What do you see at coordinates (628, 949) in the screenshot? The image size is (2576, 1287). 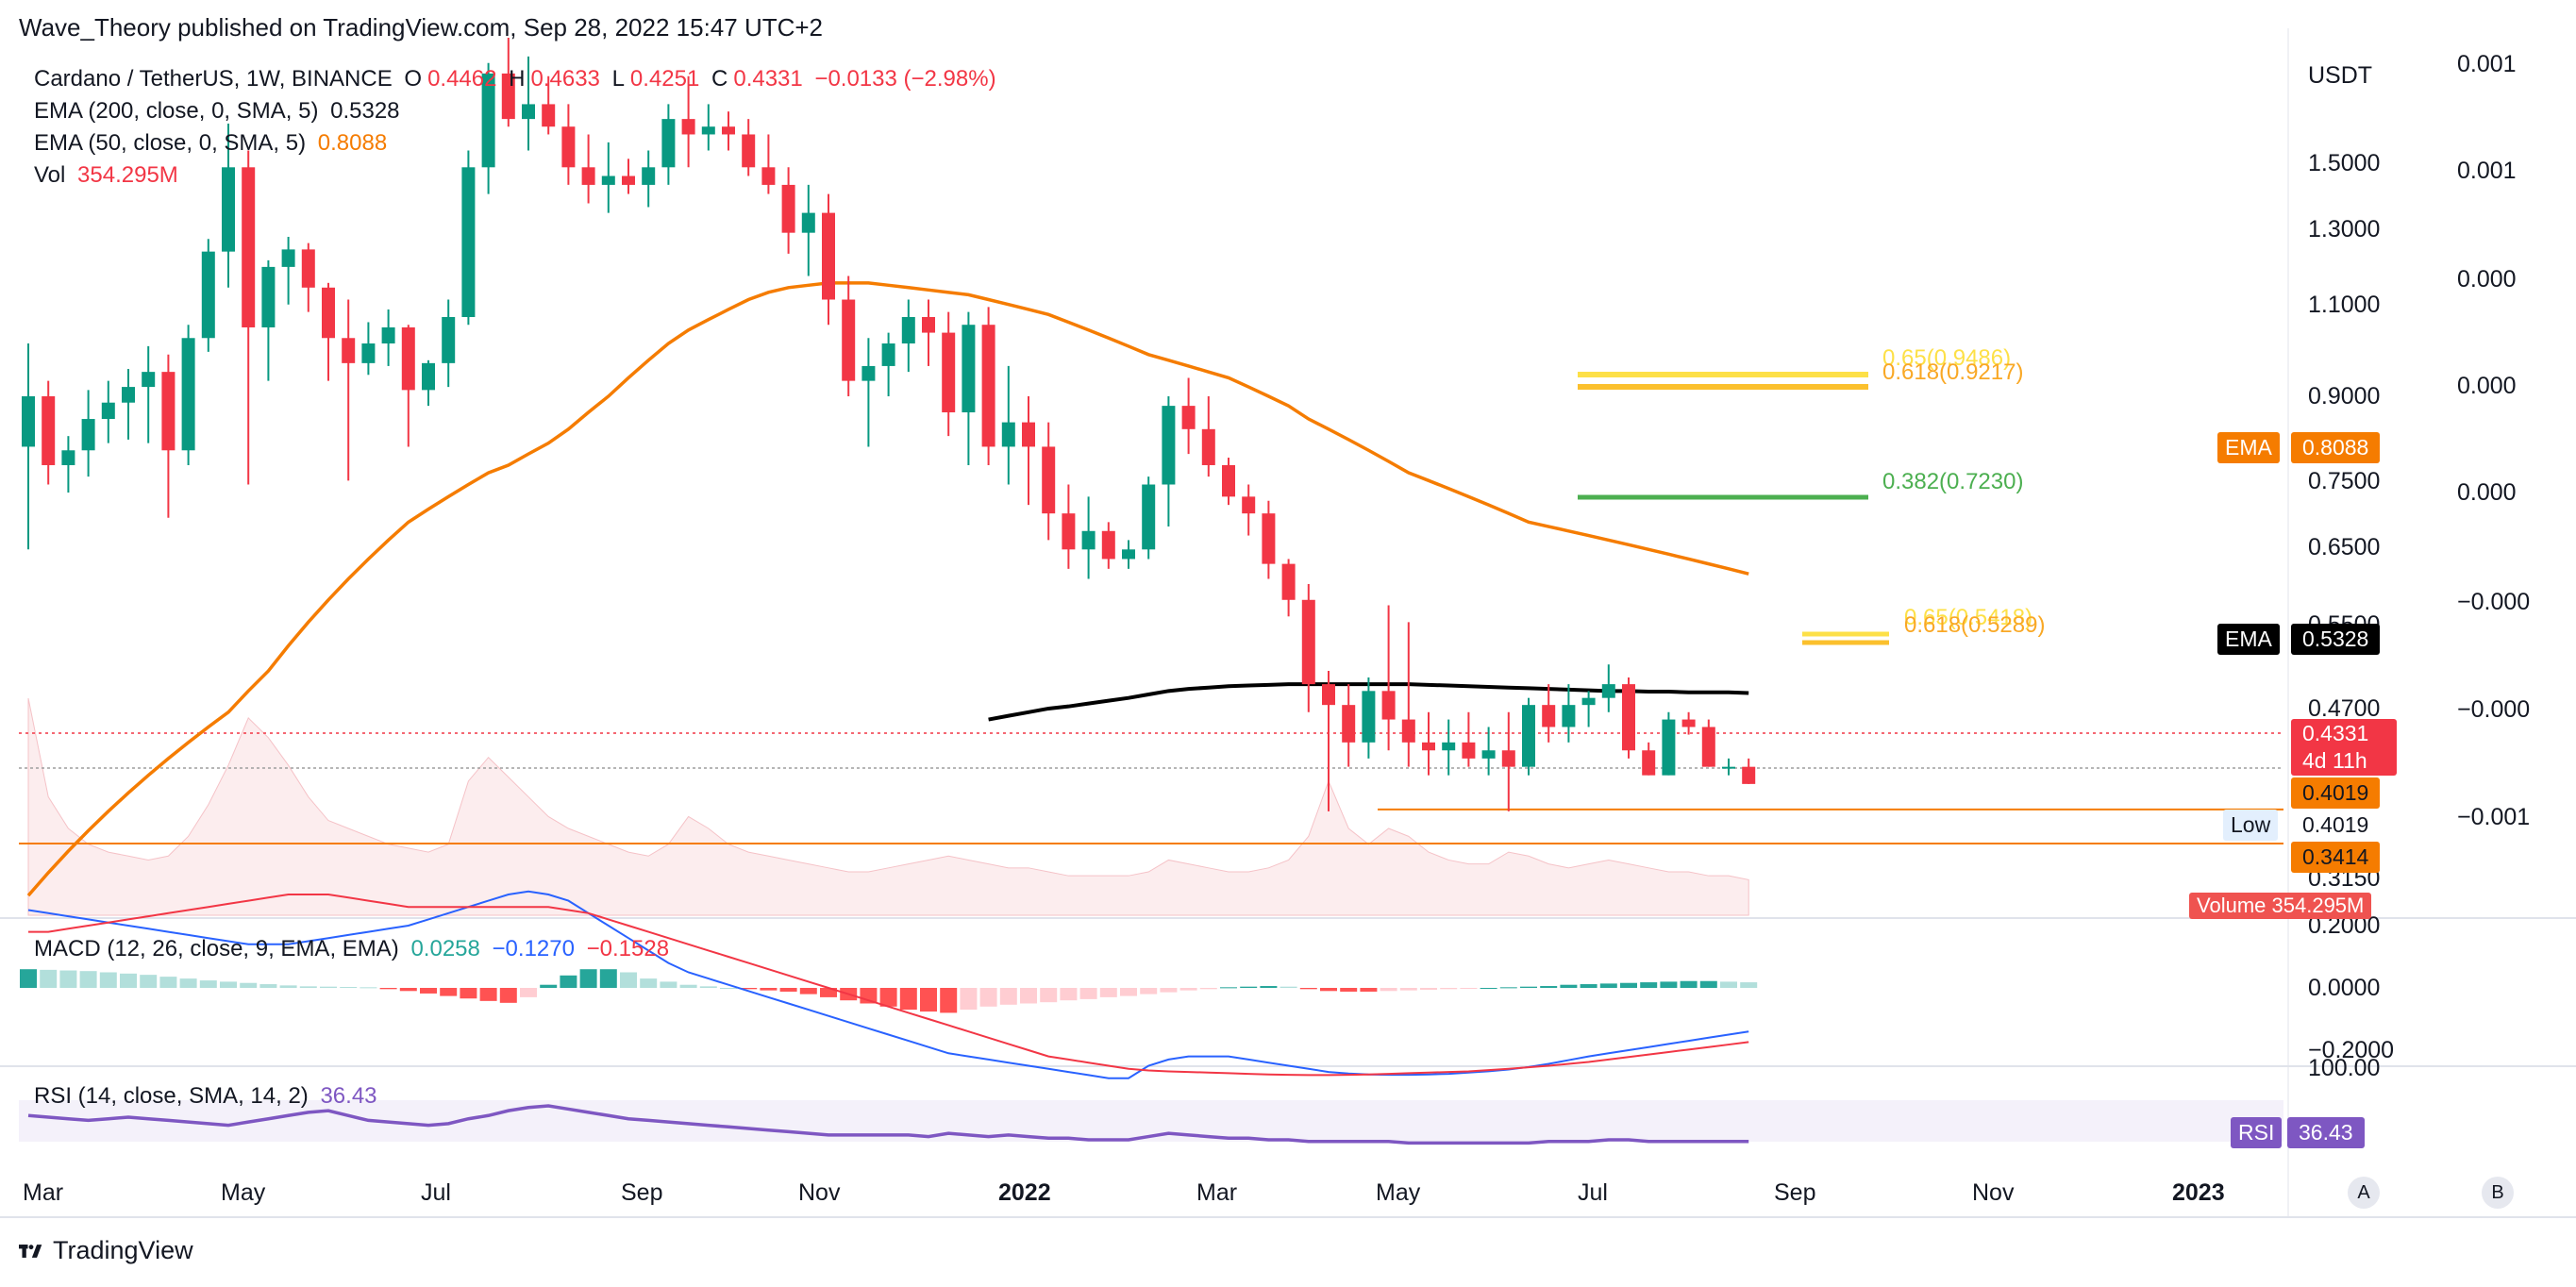 I see `macd-signal-value: −0.1528` at bounding box center [628, 949].